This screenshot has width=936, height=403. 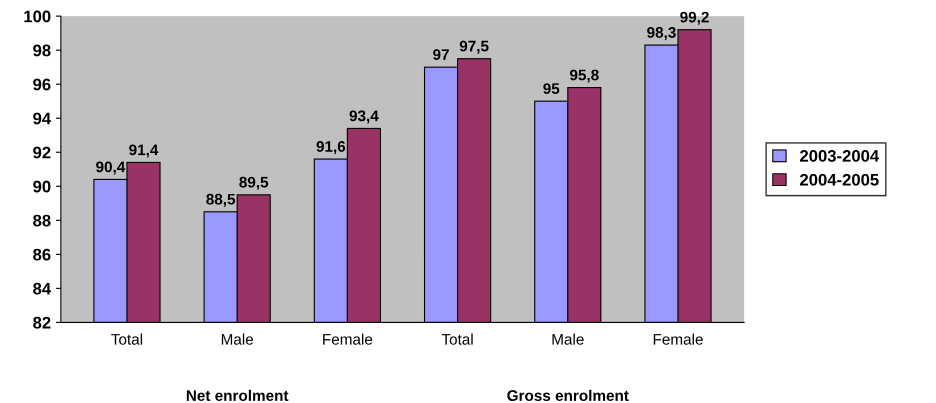 I want to click on data-label: 89,5, so click(x=253, y=183).